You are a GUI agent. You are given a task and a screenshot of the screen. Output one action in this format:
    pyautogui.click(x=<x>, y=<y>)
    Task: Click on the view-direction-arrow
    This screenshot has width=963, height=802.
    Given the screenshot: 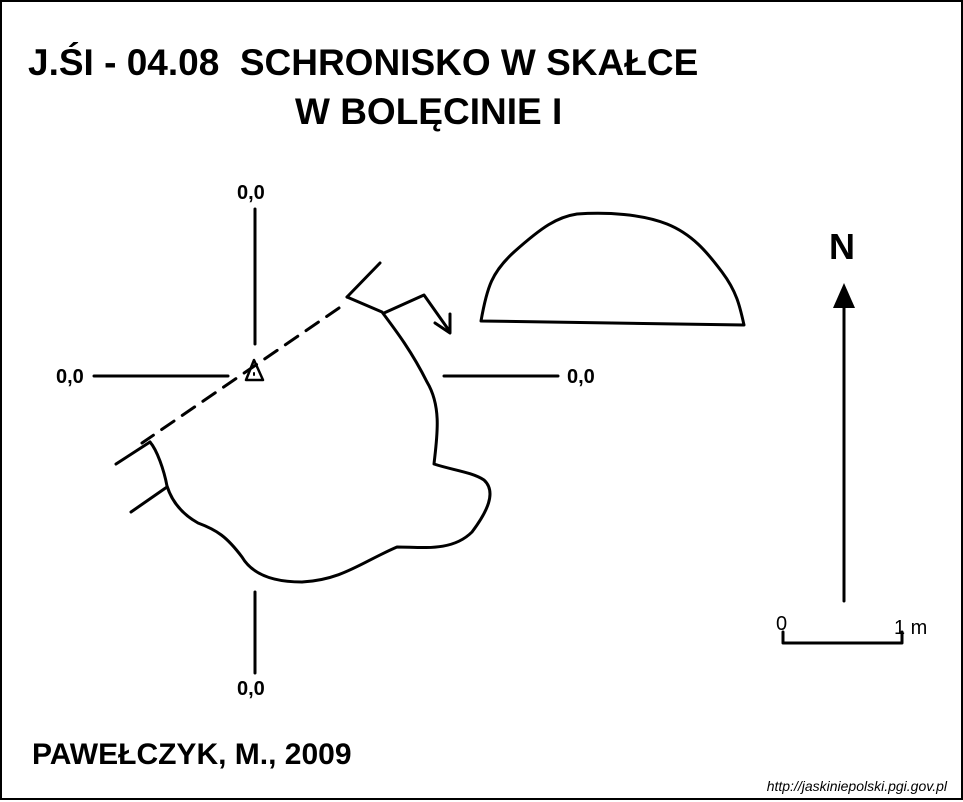 What is the action you would take?
    pyautogui.click(x=416, y=312)
    